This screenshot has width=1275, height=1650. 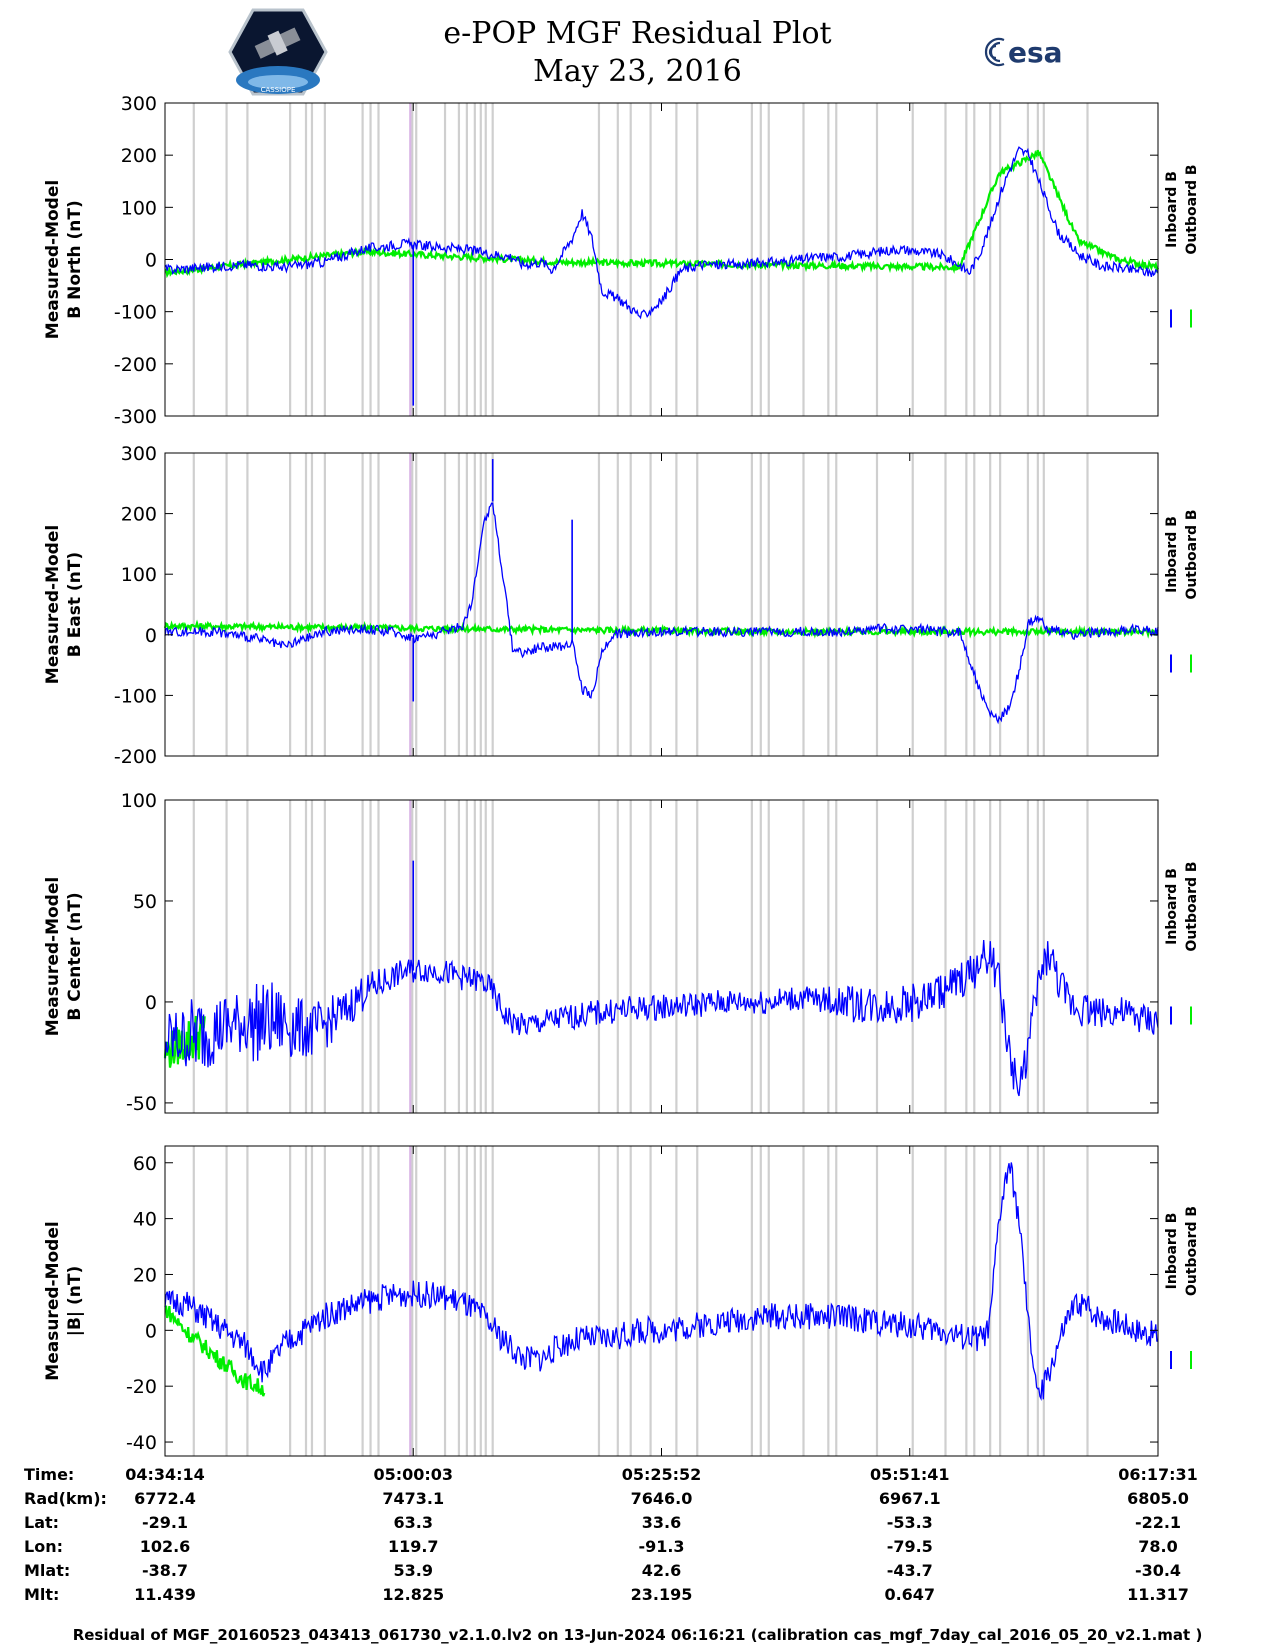 I want to click on info-cell: -22.1, so click(x=1158, y=1522).